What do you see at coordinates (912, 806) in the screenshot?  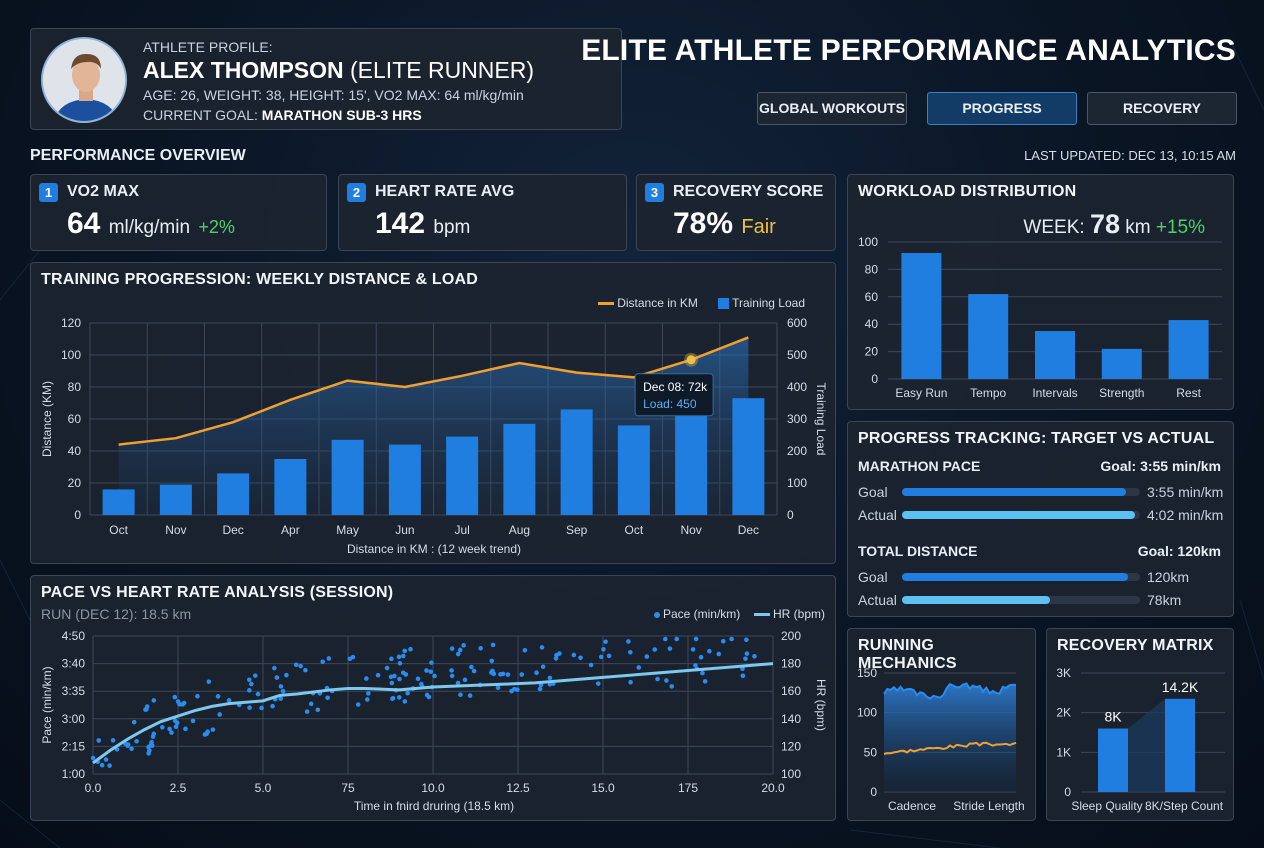 I see `x-tick-label: Cadence` at bounding box center [912, 806].